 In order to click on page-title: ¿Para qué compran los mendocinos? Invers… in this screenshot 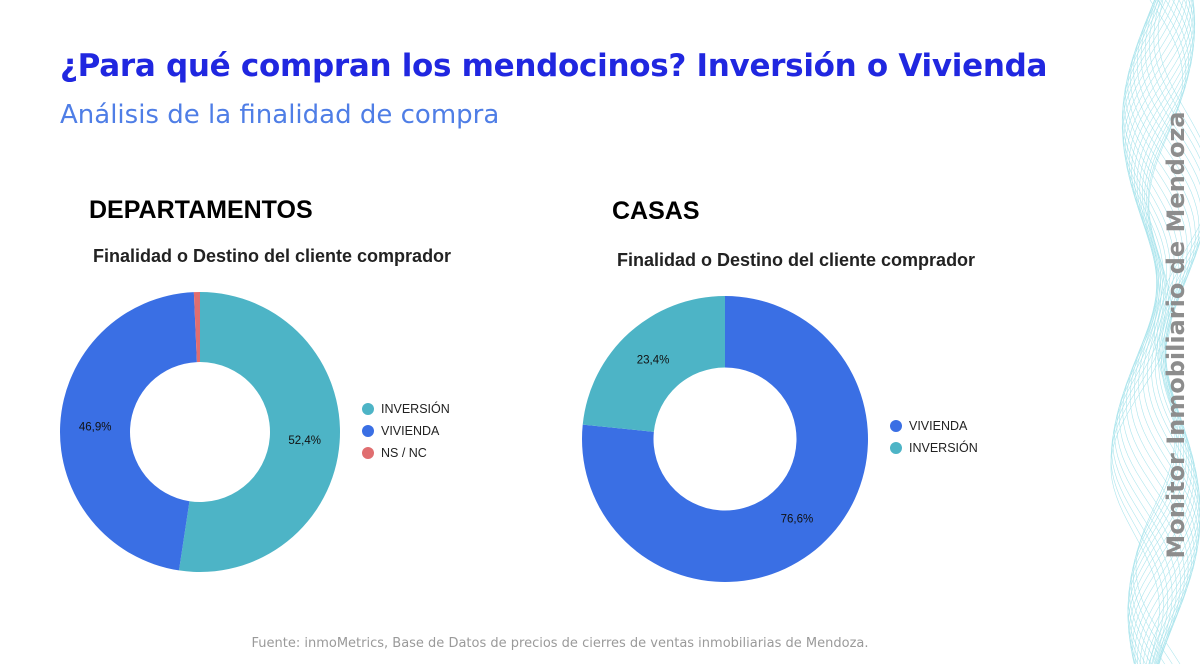, I will do `click(554, 66)`.